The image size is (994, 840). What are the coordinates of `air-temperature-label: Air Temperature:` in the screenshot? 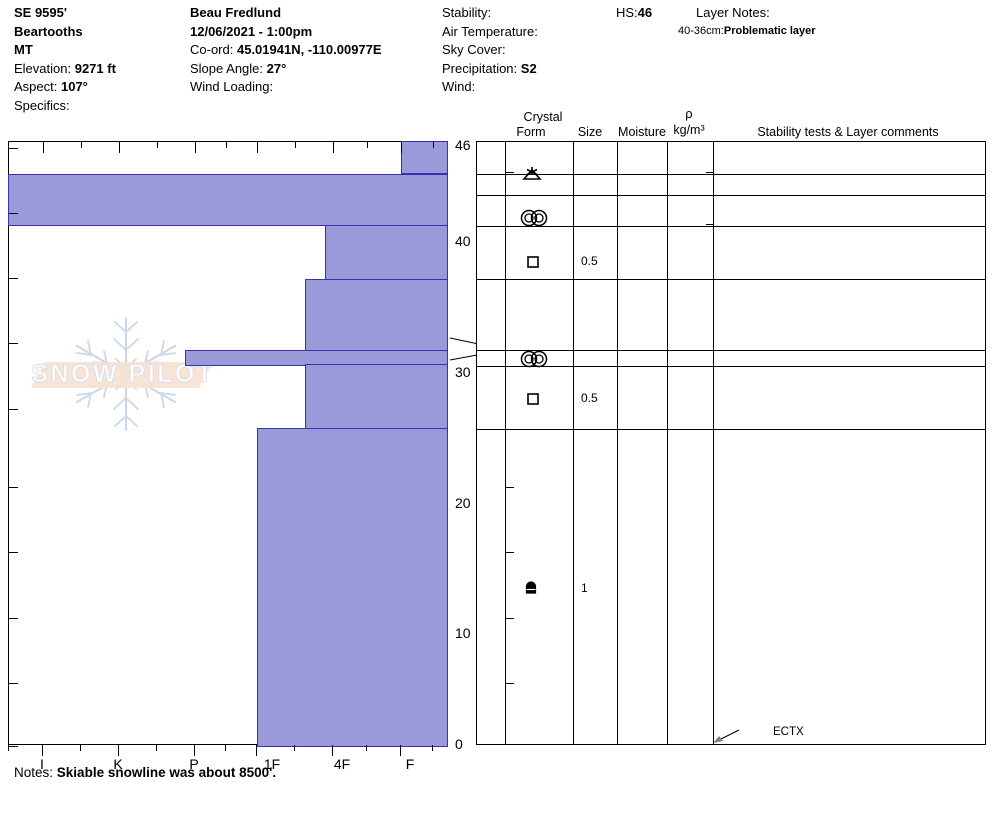 It's located at (490, 31).